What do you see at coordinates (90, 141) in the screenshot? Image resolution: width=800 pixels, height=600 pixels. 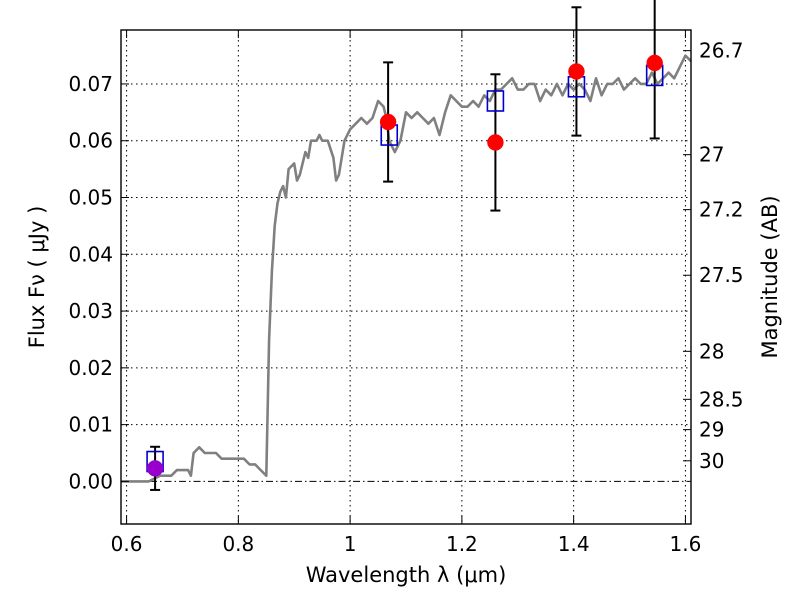 I see `y-tick-label: 0.06` at bounding box center [90, 141].